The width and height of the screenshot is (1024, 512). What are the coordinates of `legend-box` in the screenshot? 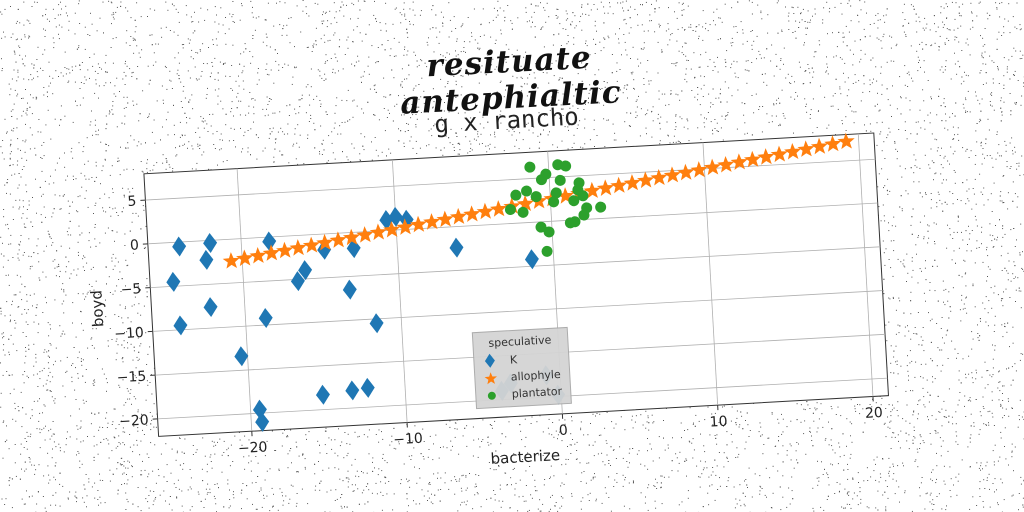 It's located at (521, 368).